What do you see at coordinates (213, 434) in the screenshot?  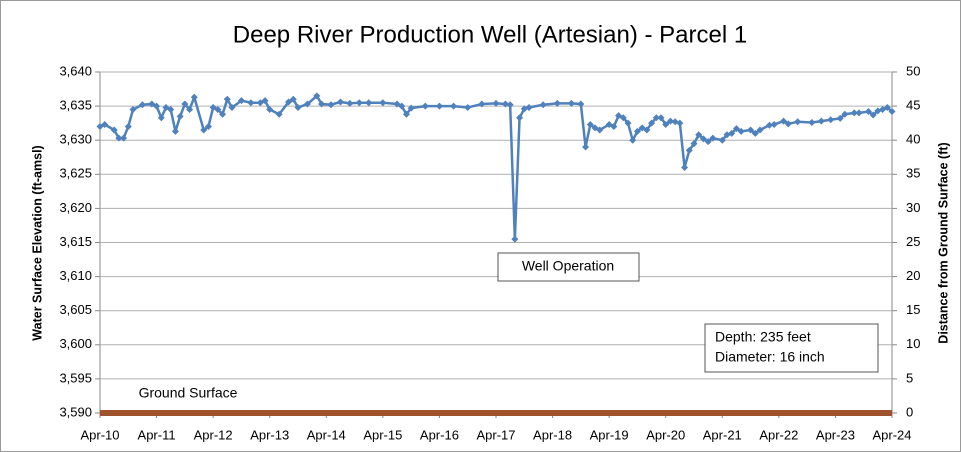 I see `x-tick-label: Apr-12` at bounding box center [213, 434].